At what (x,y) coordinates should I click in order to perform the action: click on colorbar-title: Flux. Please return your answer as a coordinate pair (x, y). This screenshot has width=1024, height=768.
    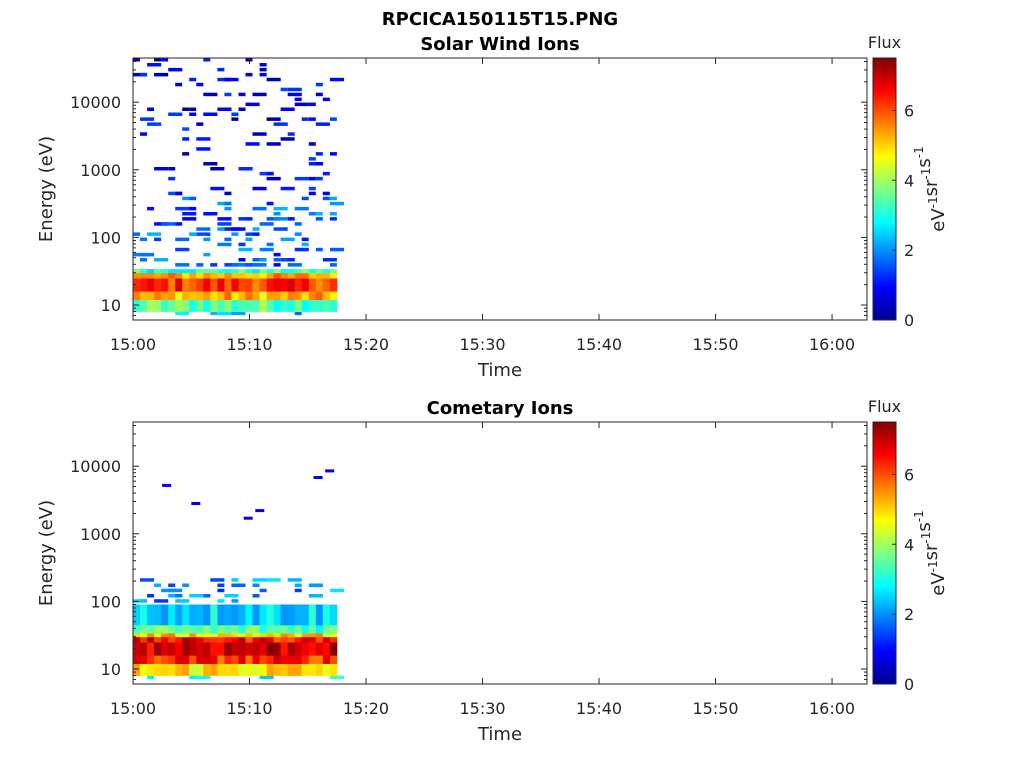
    Looking at the image, I should click on (884, 42).